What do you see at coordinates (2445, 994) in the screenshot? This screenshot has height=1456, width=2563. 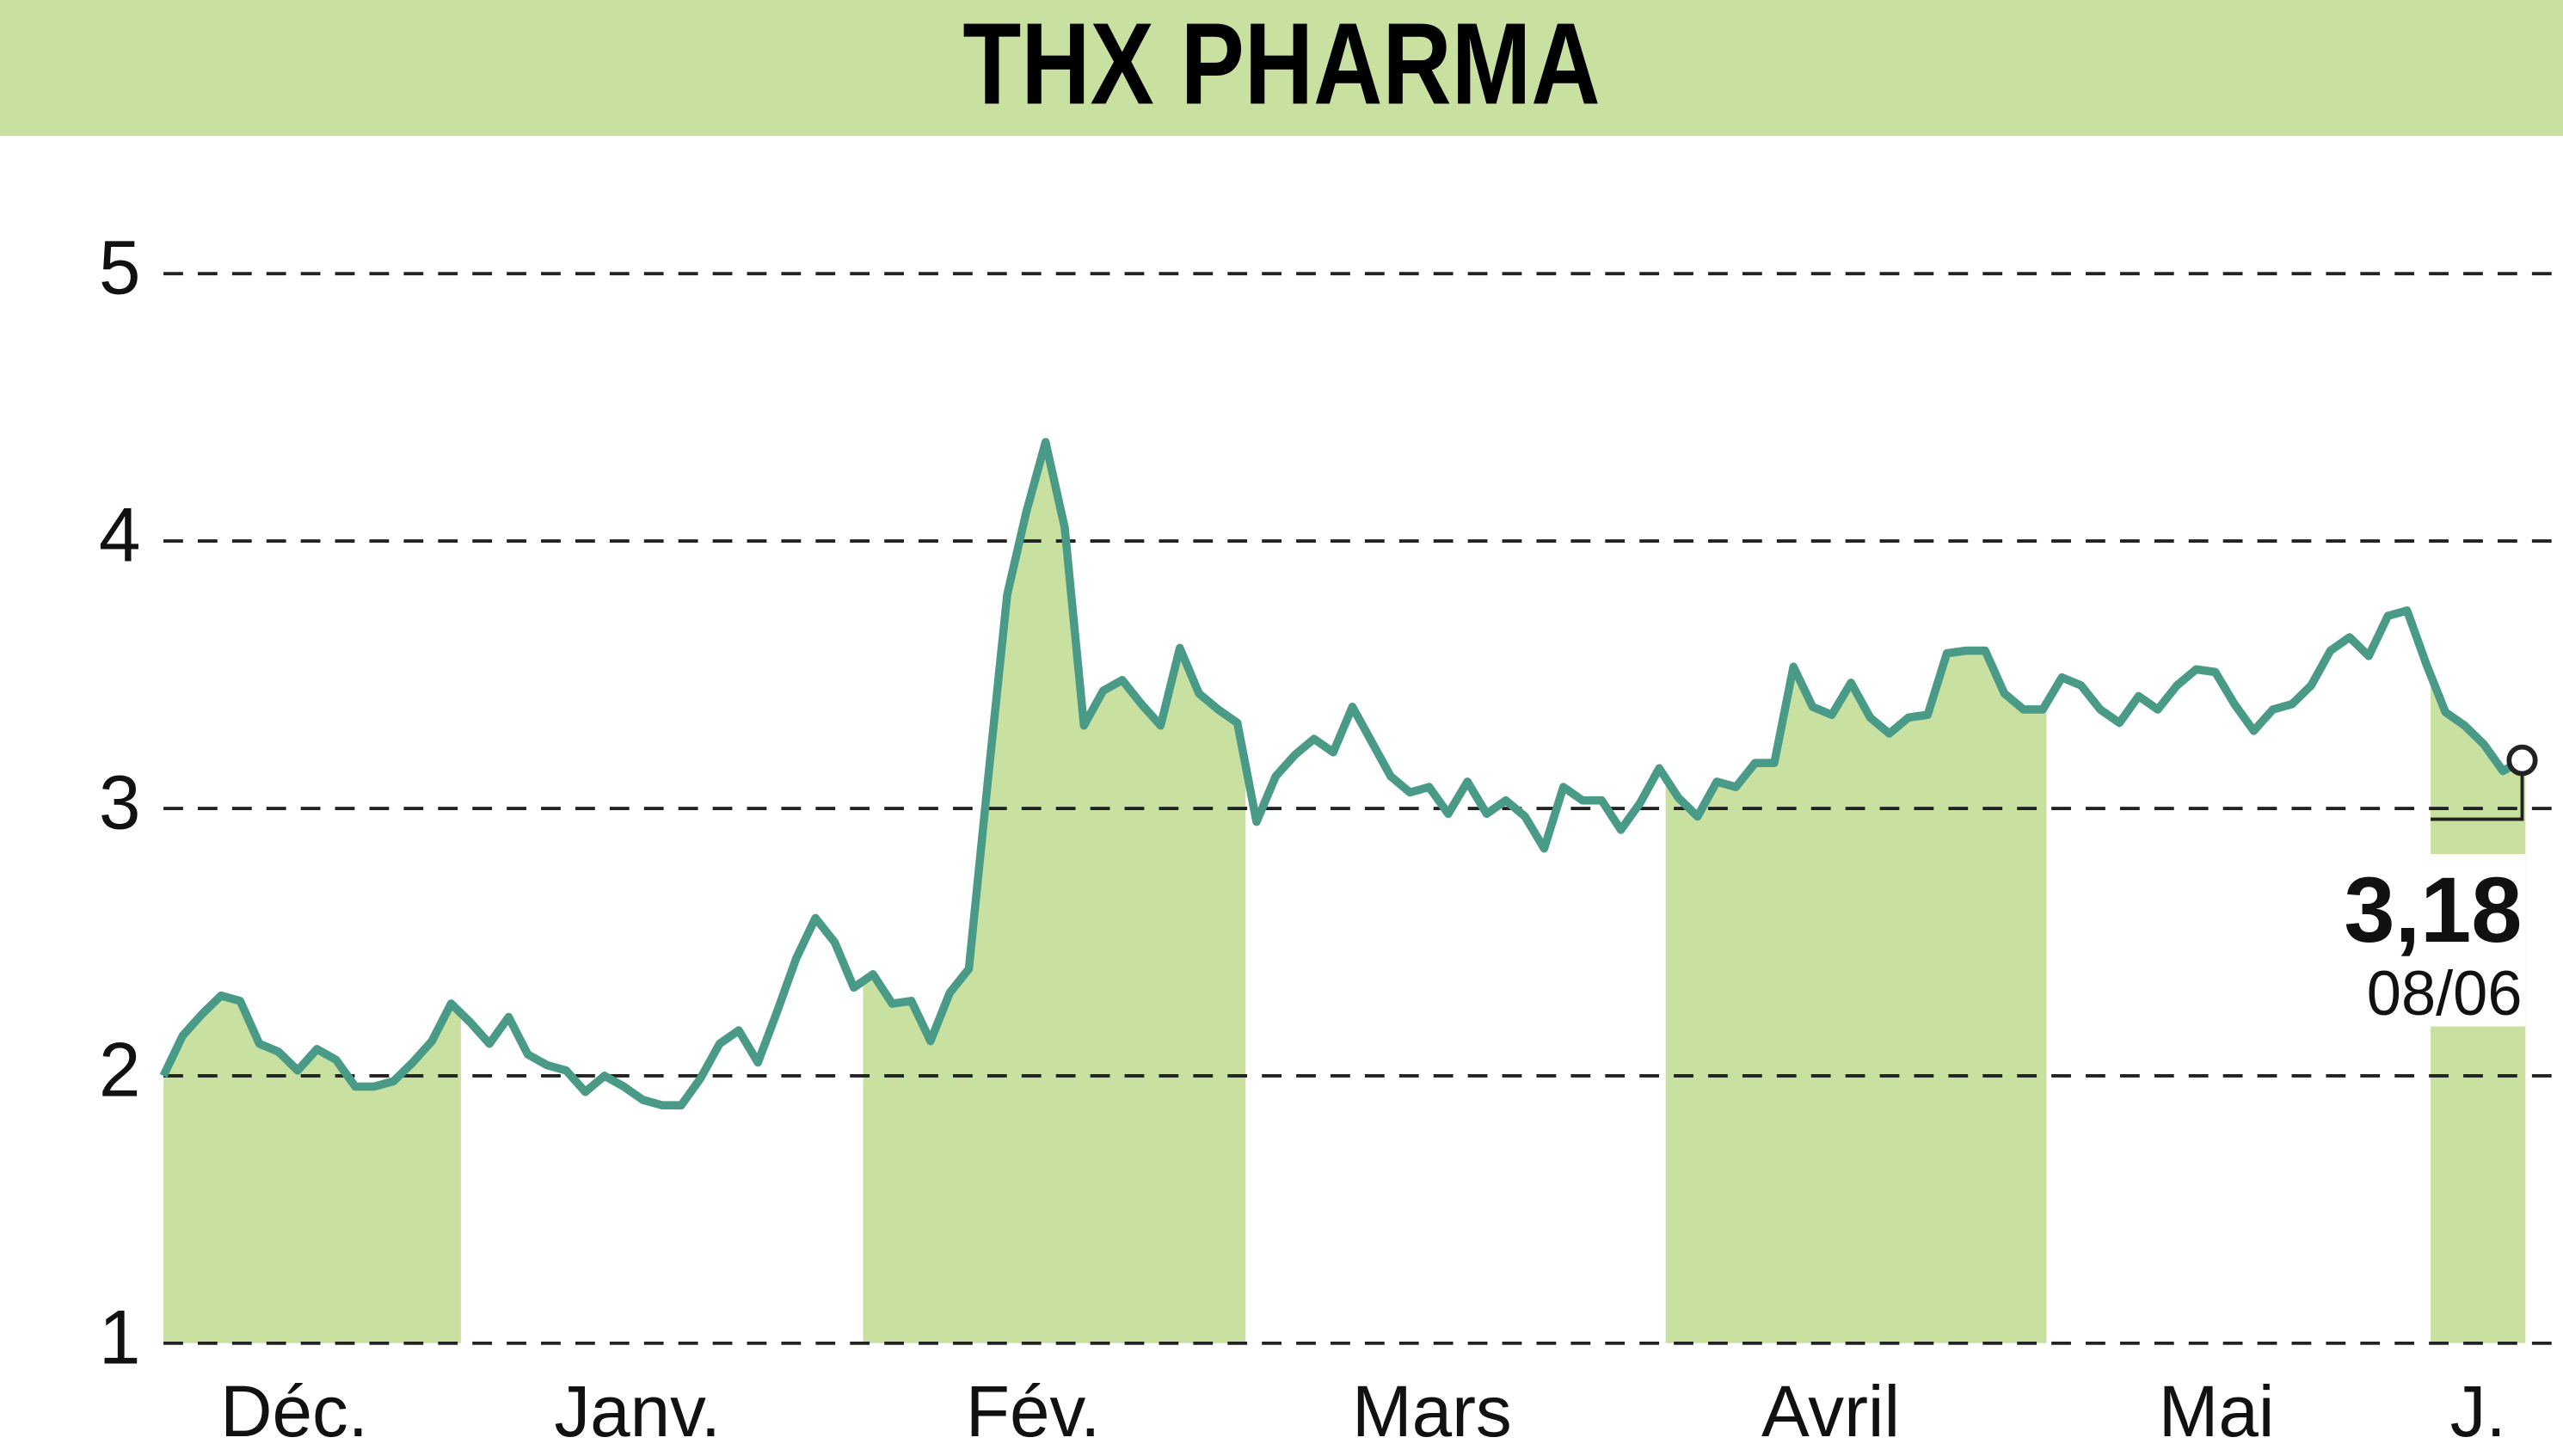 I see `last-date: 08/06` at bounding box center [2445, 994].